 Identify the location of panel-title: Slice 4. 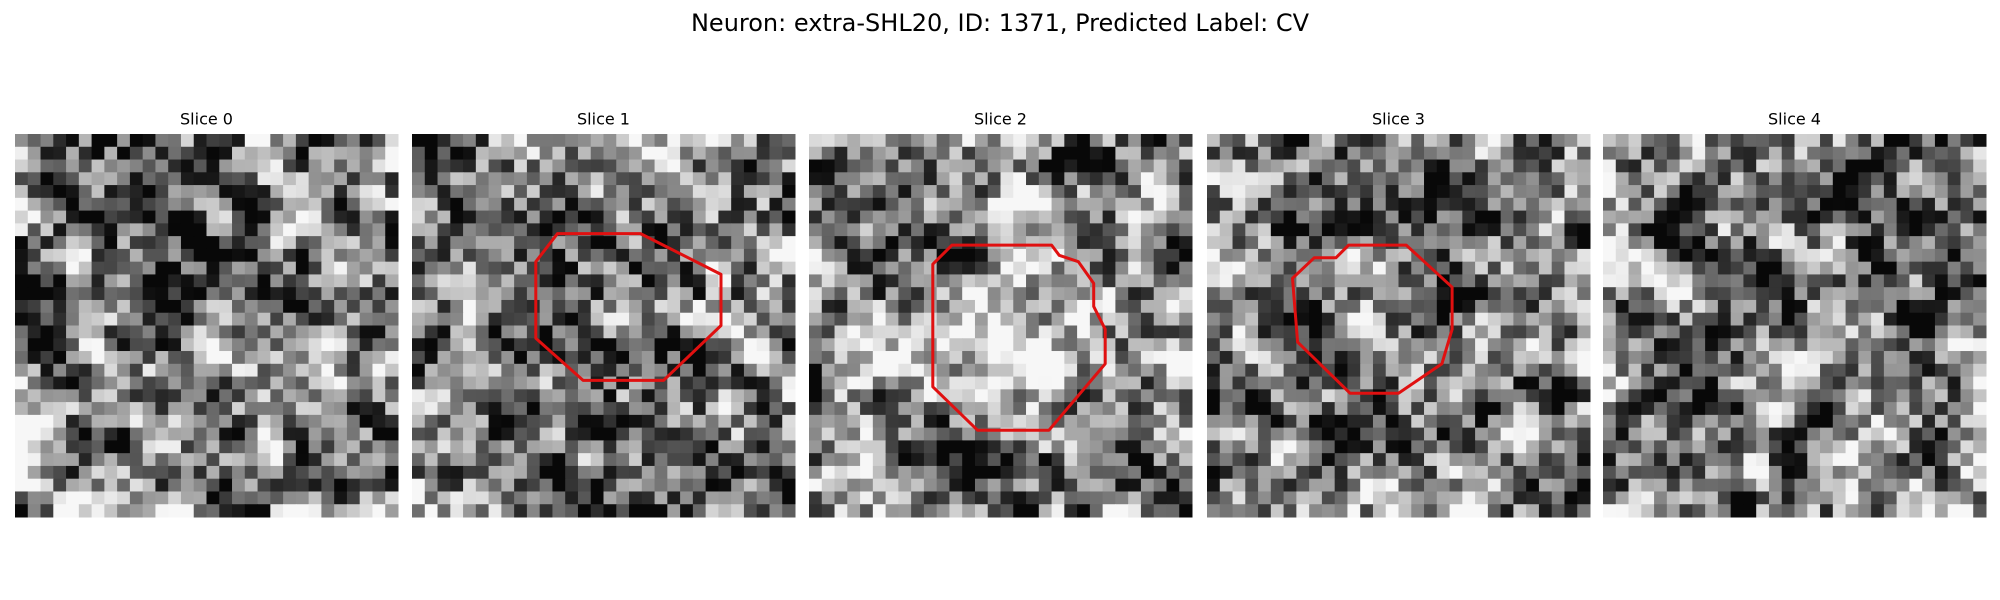
(1794, 119).